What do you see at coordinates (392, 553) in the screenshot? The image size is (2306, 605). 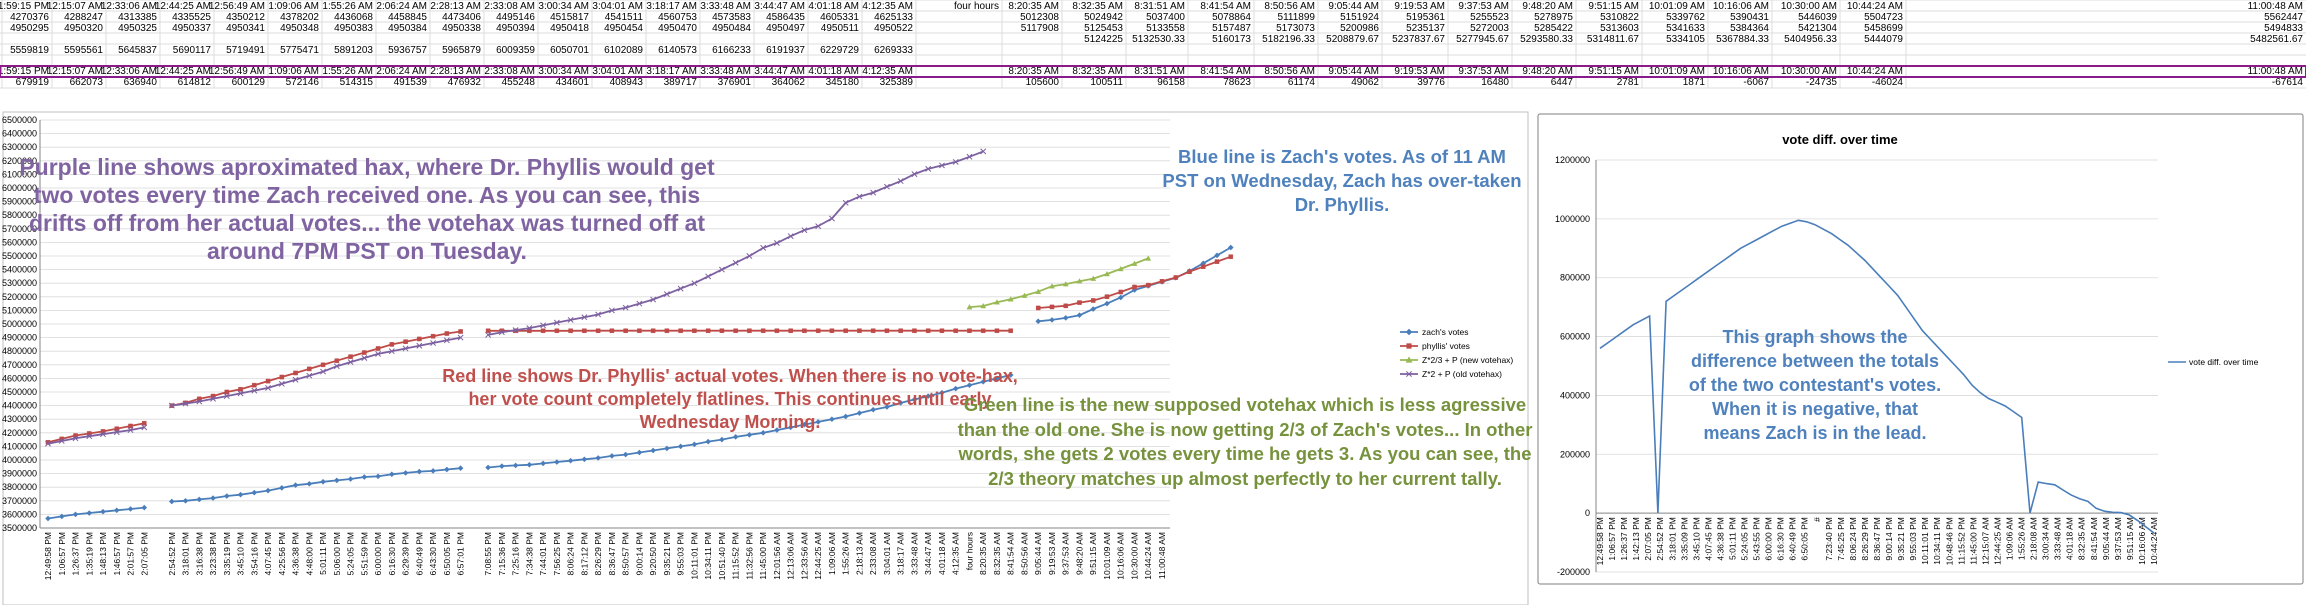 I see `x-tick-label: 6:16:30 PM` at bounding box center [392, 553].